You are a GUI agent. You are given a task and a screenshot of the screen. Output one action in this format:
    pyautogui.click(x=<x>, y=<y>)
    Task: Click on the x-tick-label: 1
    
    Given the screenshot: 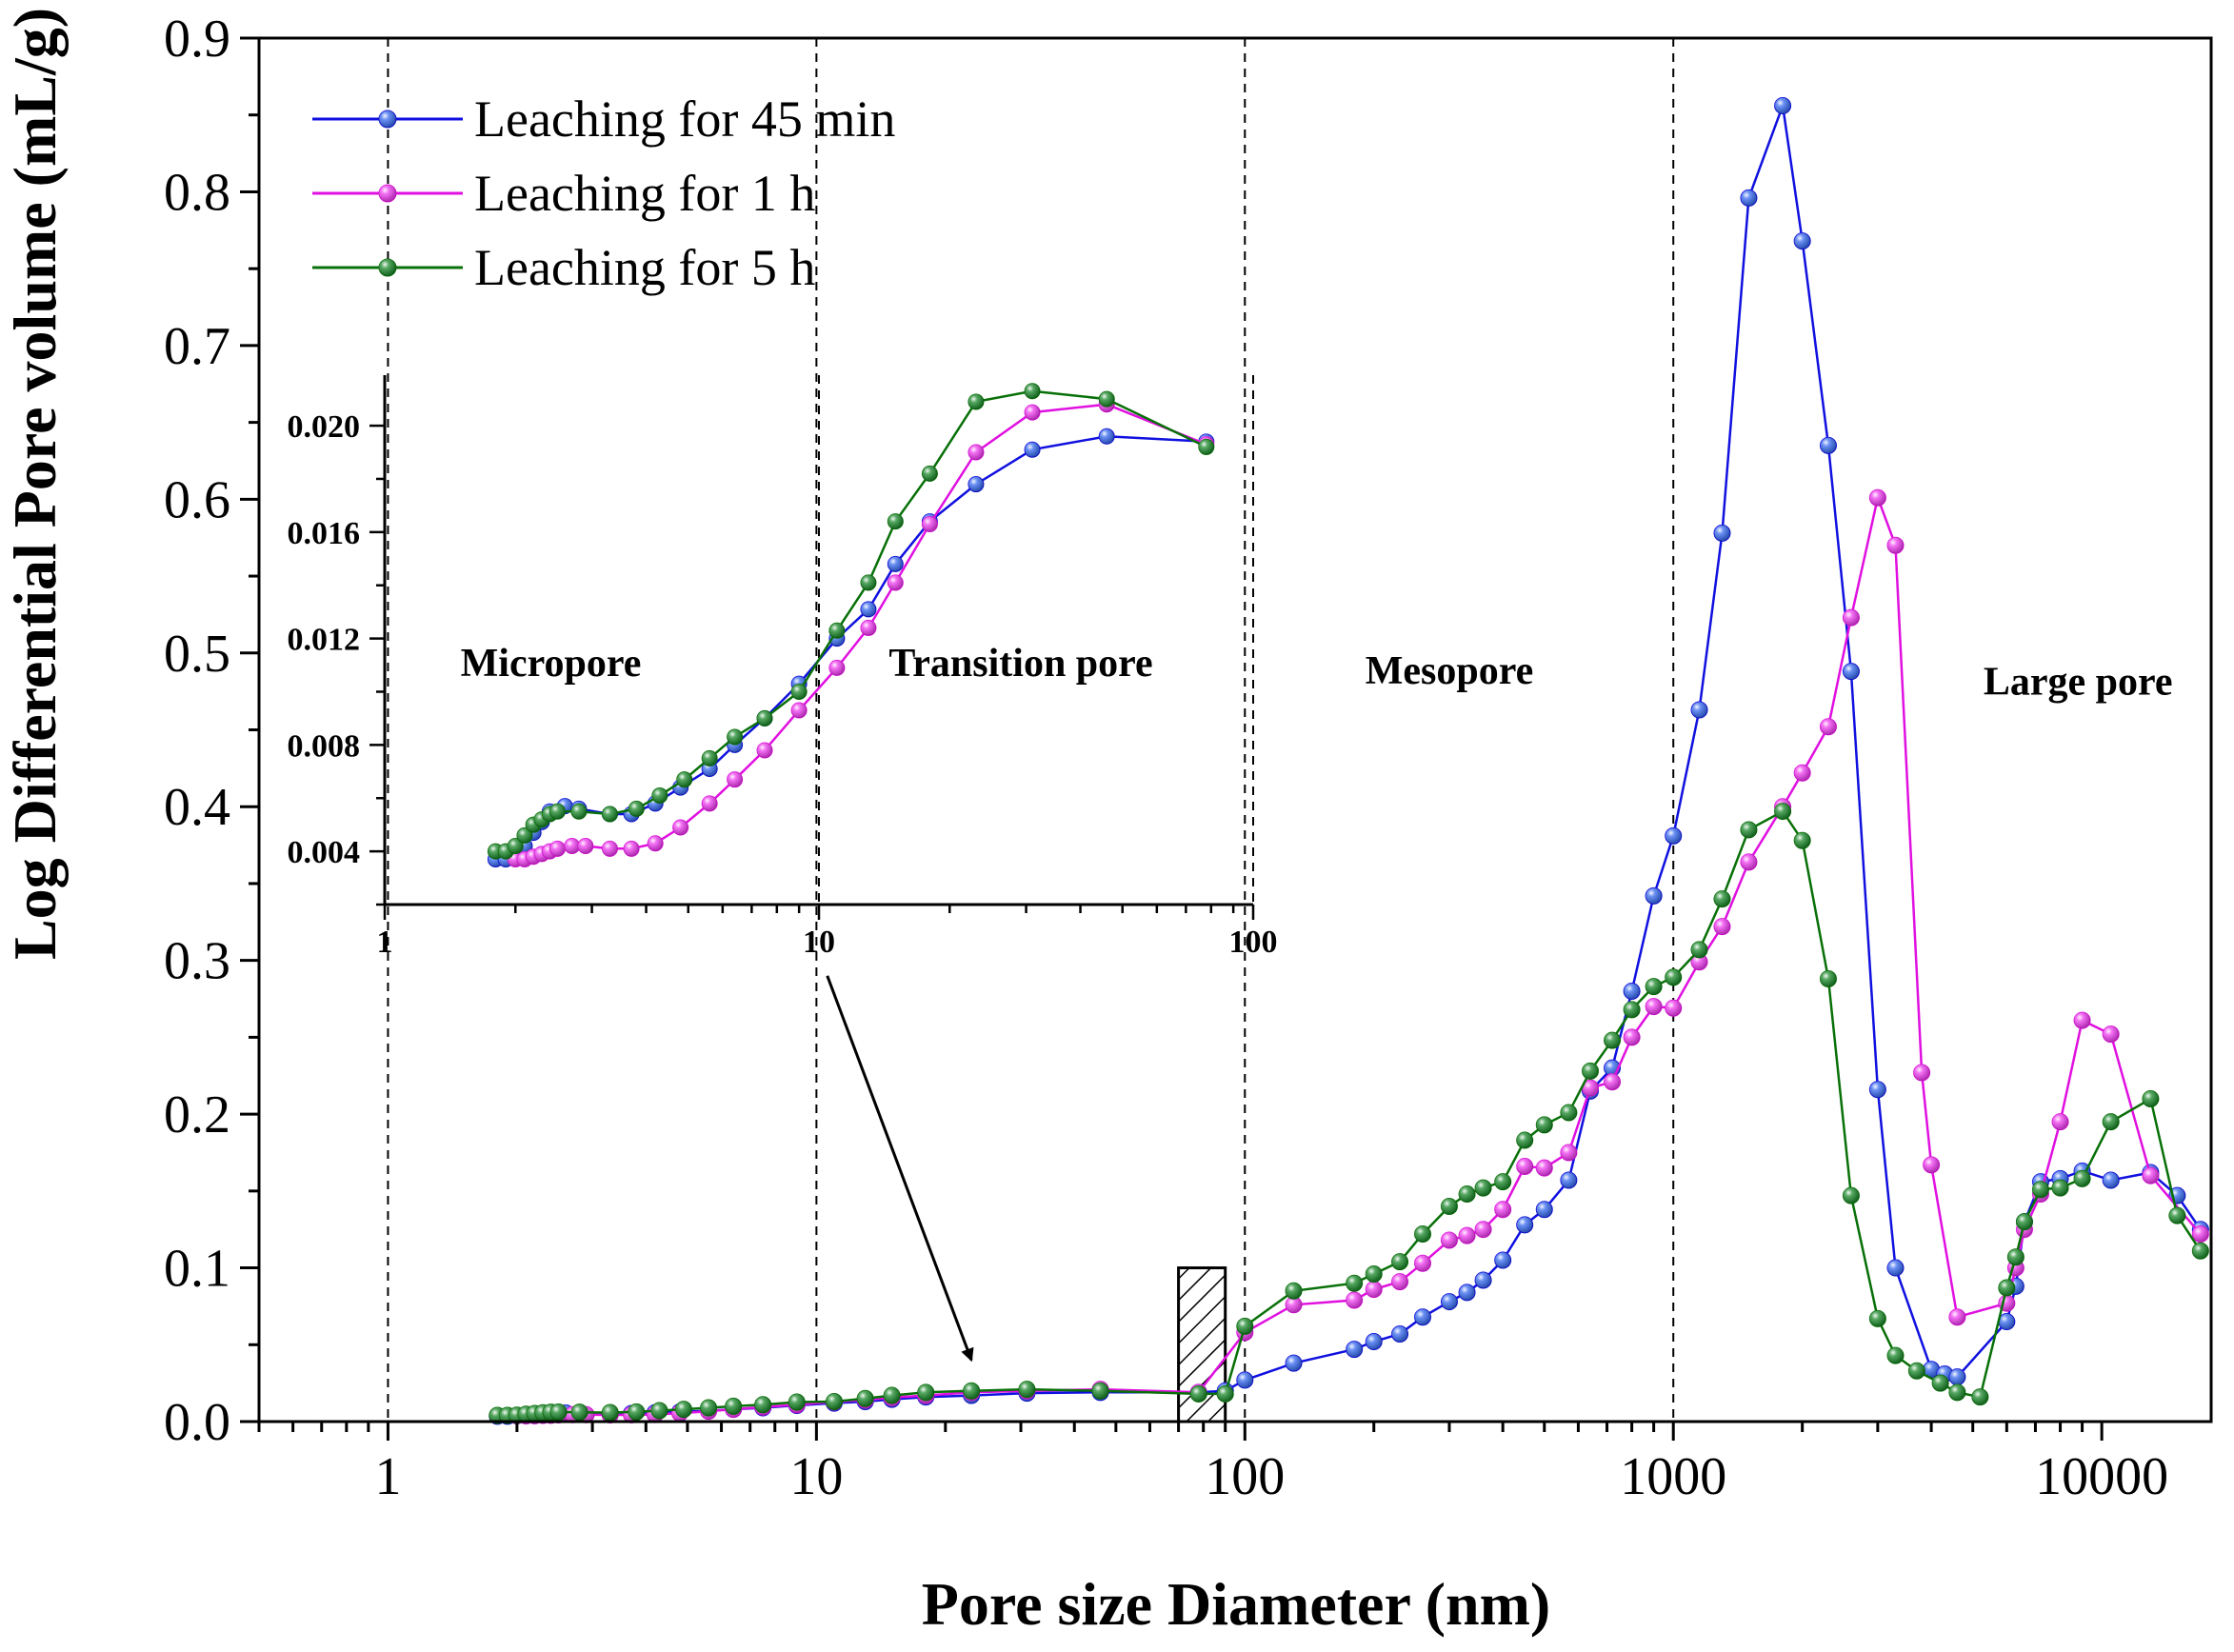 What is the action you would take?
    pyautogui.click(x=388, y=1476)
    